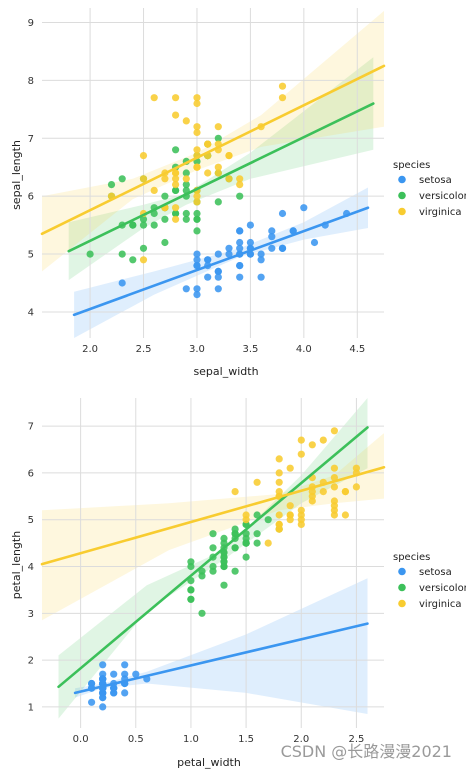 The image size is (466, 771). Describe the element at coordinates (440, 604) in the screenshot. I see `legend-label-virginica: virginica` at that location.